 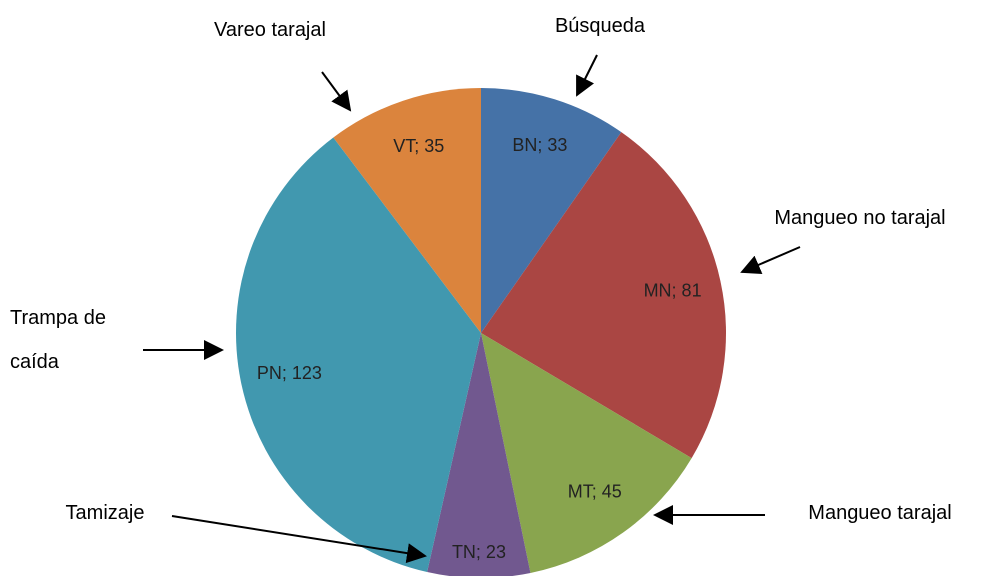 What do you see at coordinates (58, 340) in the screenshot?
I see `category-label: Trampa de caída` at bounding box center [58, 340].